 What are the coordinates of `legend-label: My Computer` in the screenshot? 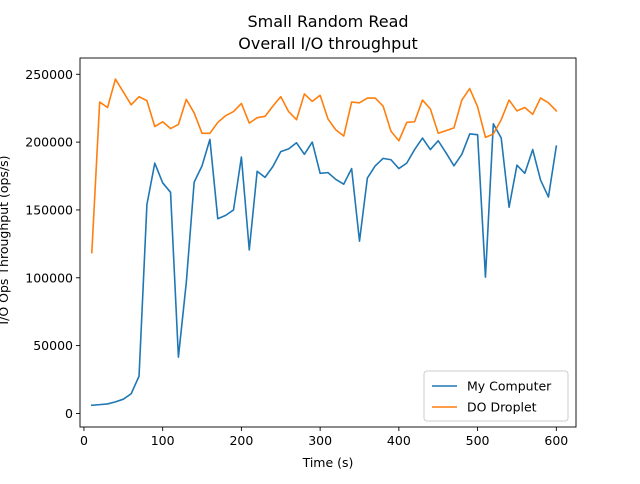 It's located at (509, 386).